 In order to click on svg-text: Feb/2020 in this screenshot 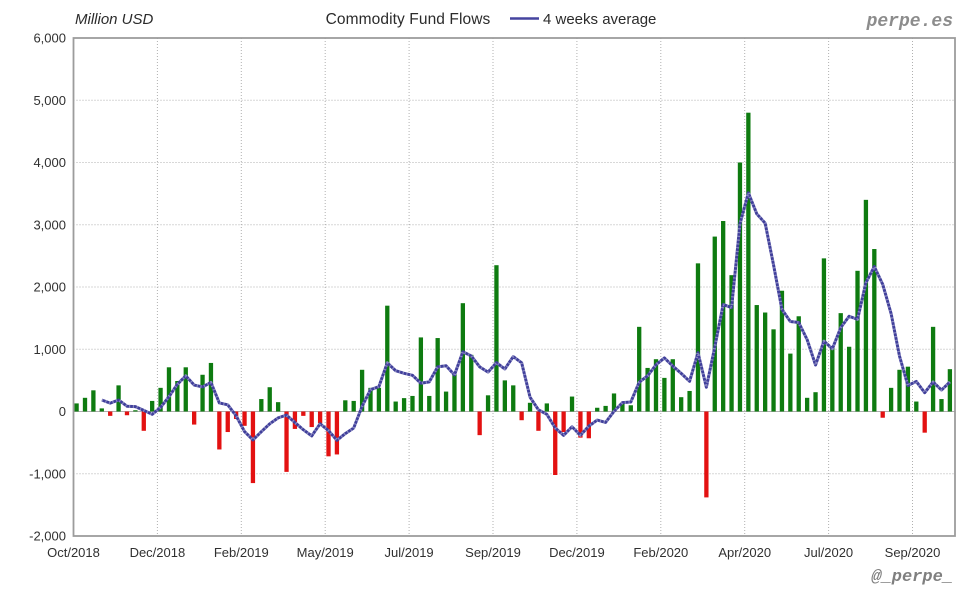, I will do `click(660, 552)`.